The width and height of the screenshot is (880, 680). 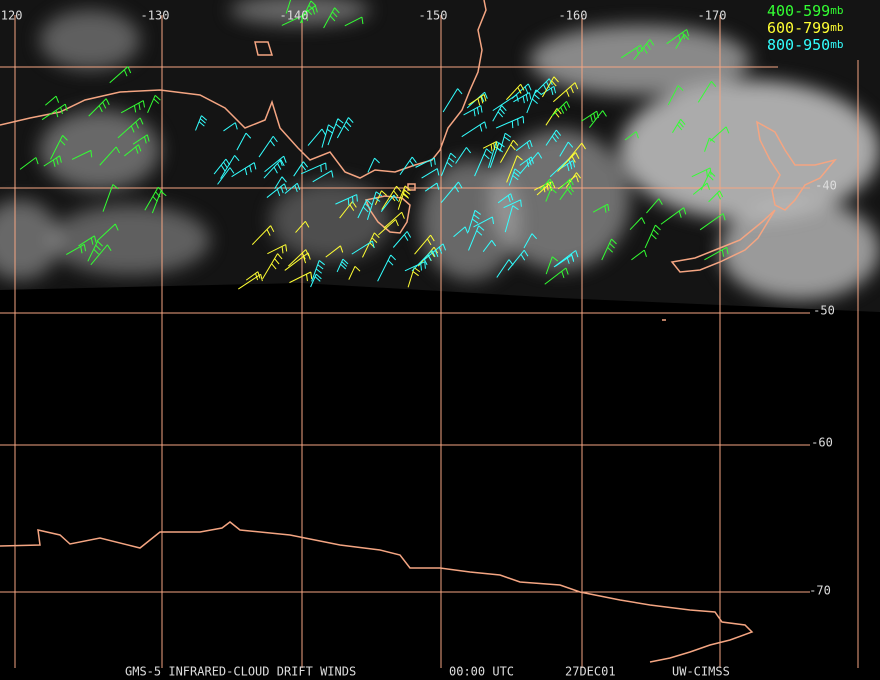 What do you see at coordinates (240, 672) in the screenshot?
I see `footer-product: GMS-5 INFRARED-CLOUD DRIFT WINDS` at bounding box center [240, 672].